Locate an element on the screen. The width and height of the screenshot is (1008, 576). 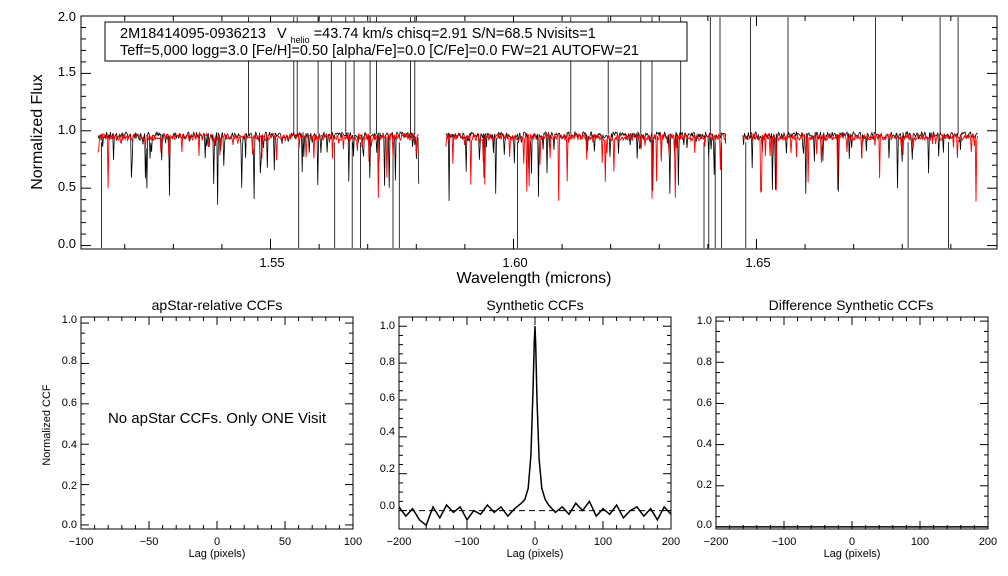
spectrum-xtick-1.55: 1.55 is located at coordinates (271, 262).